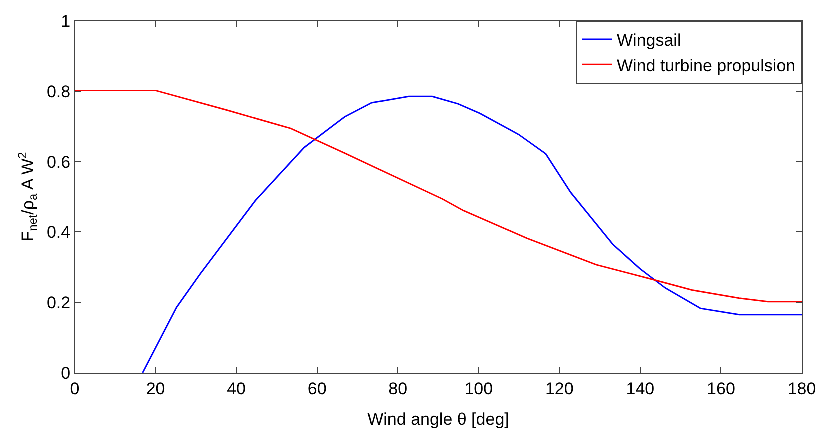  Describe the element at coordinates (317, 388) in the screenshot. I see `x-tick-label: 60` at that location.